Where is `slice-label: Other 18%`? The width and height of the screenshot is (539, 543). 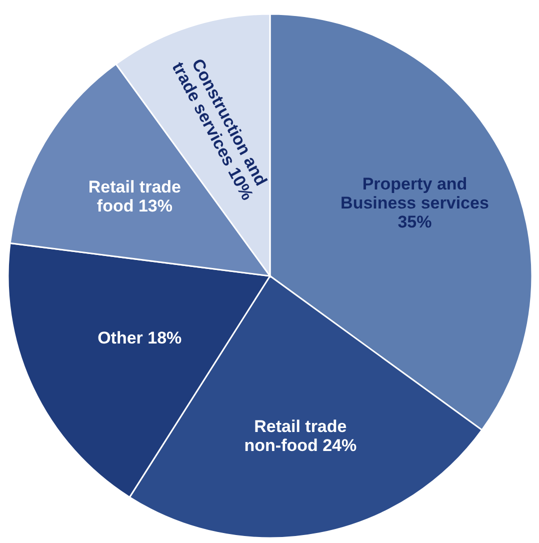
slice-label: Other 18% is located at coordinates (140, 338).